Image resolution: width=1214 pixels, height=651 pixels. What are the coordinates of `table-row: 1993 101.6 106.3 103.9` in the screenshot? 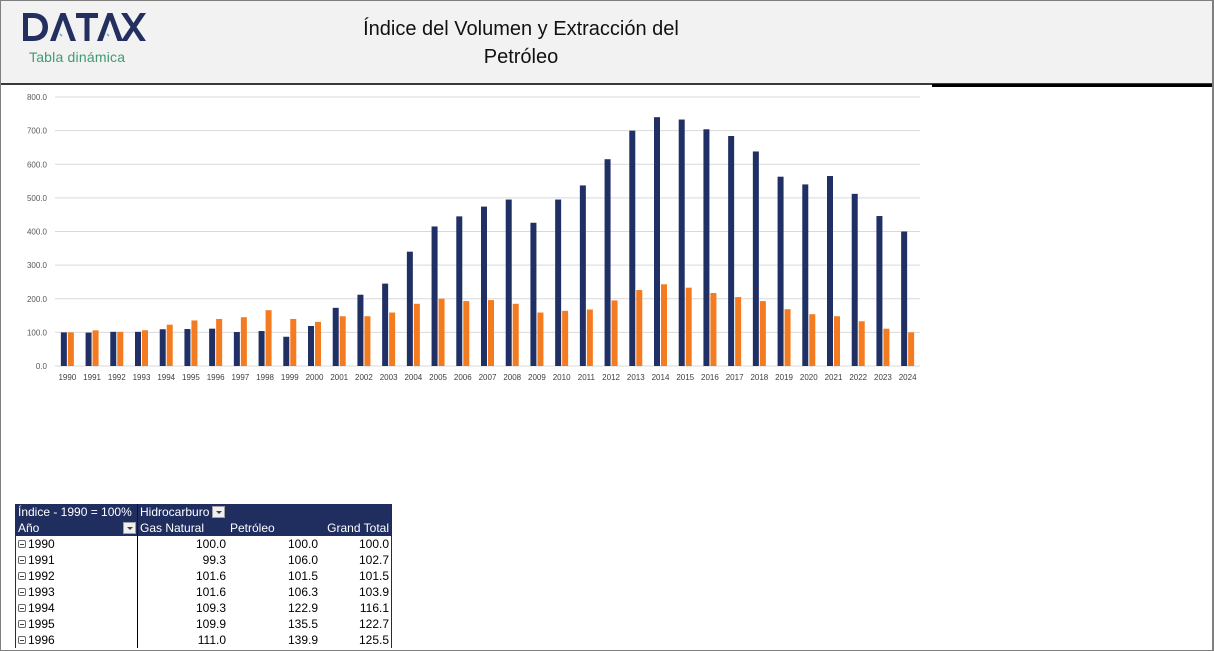 It's located at (203, 592).